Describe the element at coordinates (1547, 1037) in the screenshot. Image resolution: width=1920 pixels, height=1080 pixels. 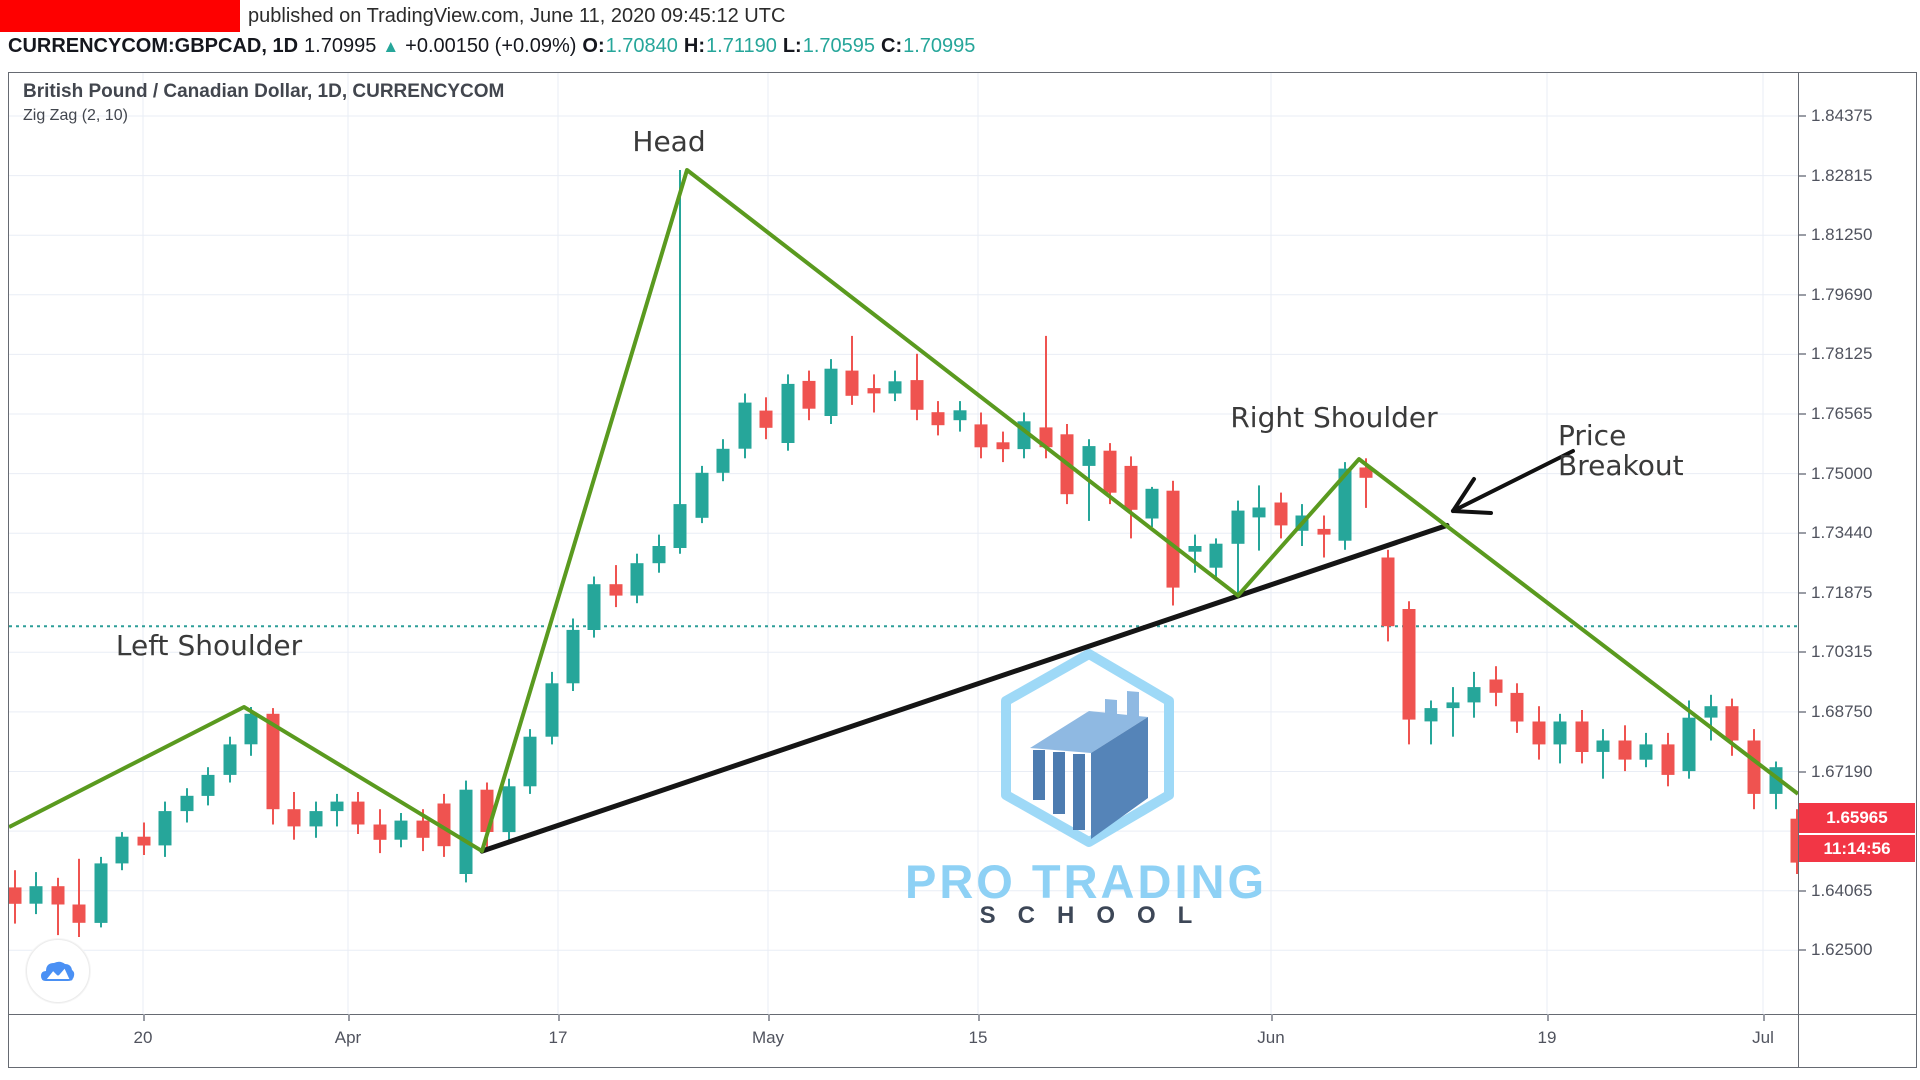
I see `time-axis-label: 19` at that location.